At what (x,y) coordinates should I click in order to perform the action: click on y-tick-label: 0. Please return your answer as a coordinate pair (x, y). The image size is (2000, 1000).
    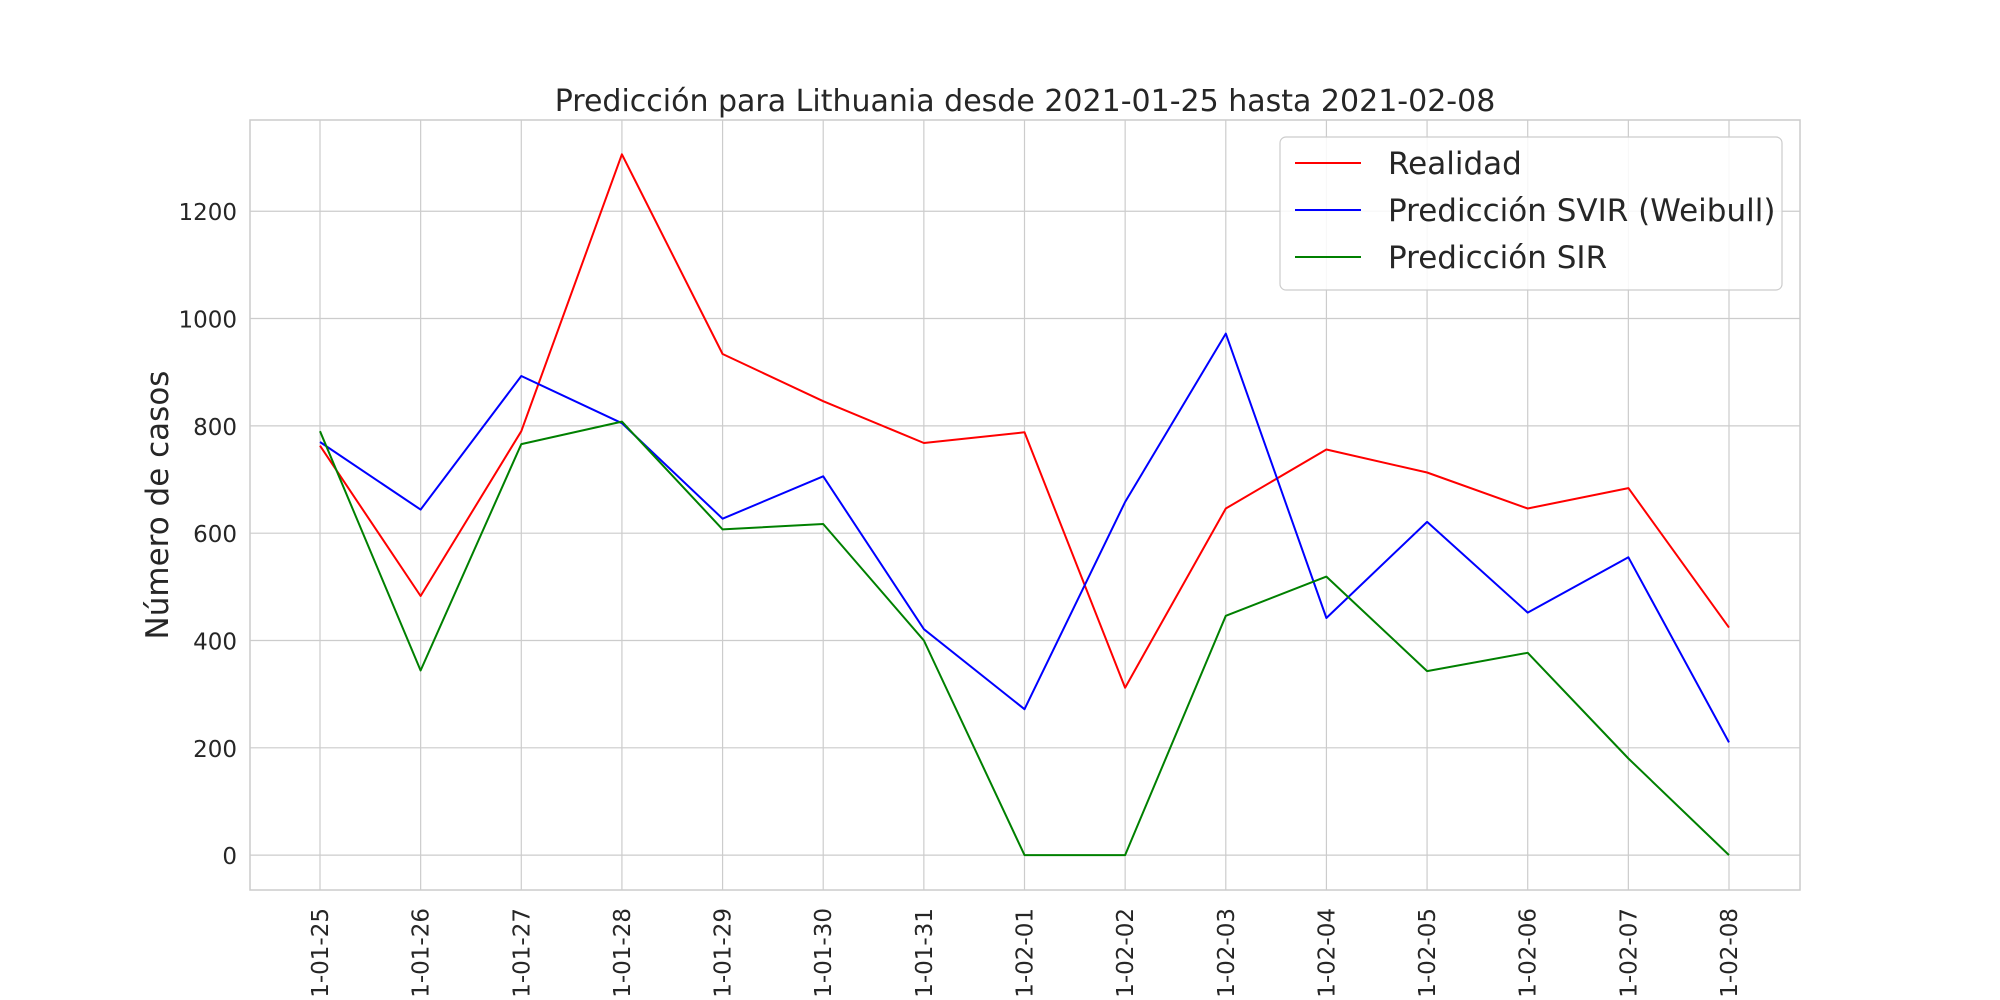
    Looking at the image, I should click on (229, 857).